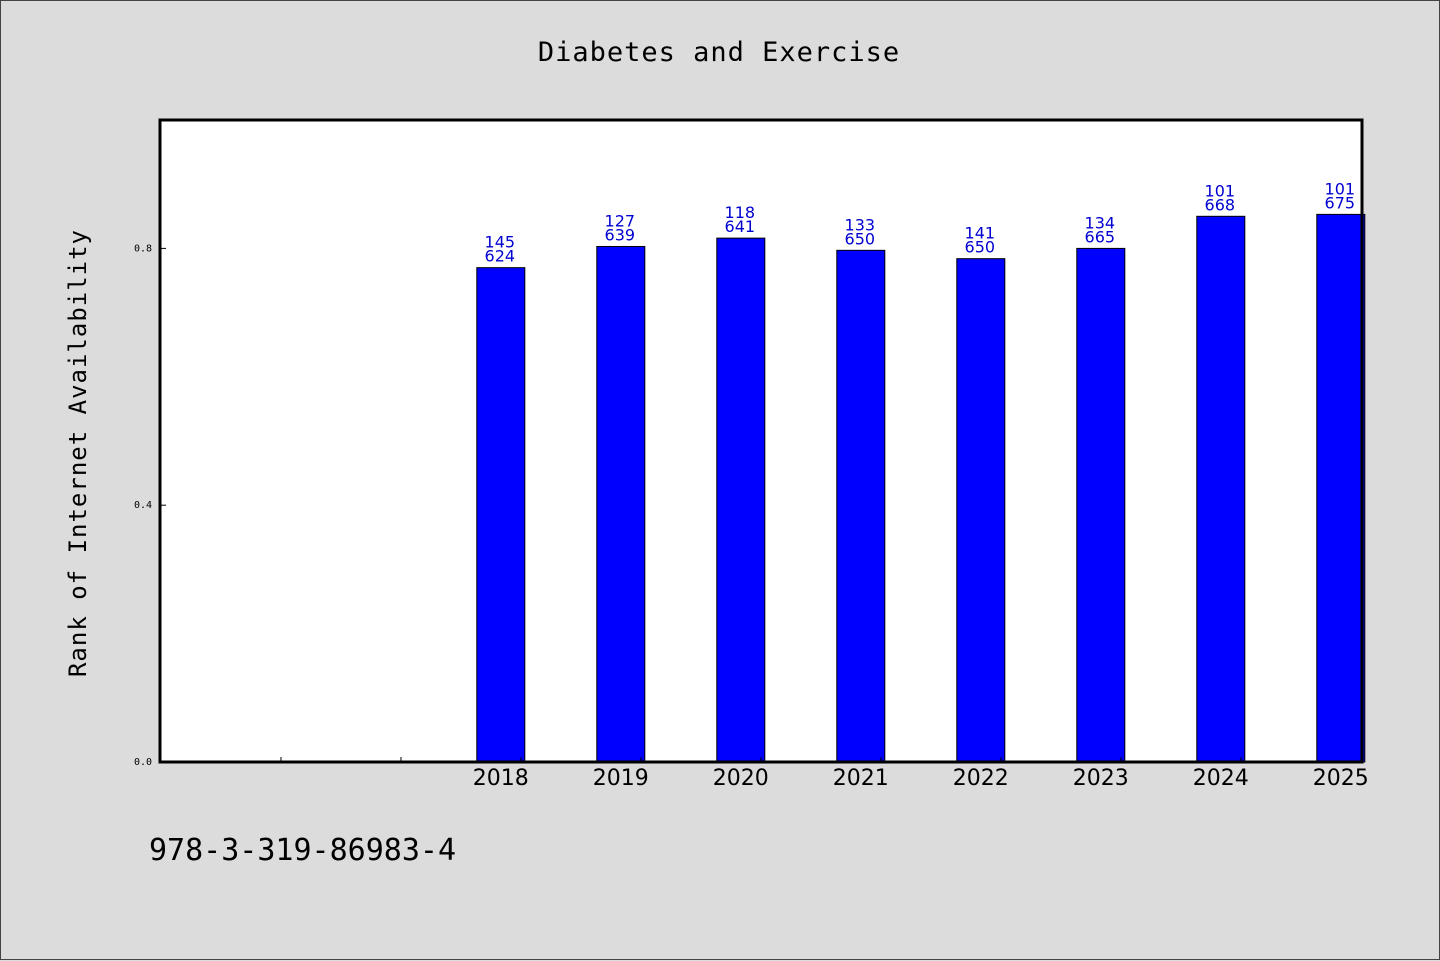  I want to click on data-label-2021-2: 650, so click(860, 238).